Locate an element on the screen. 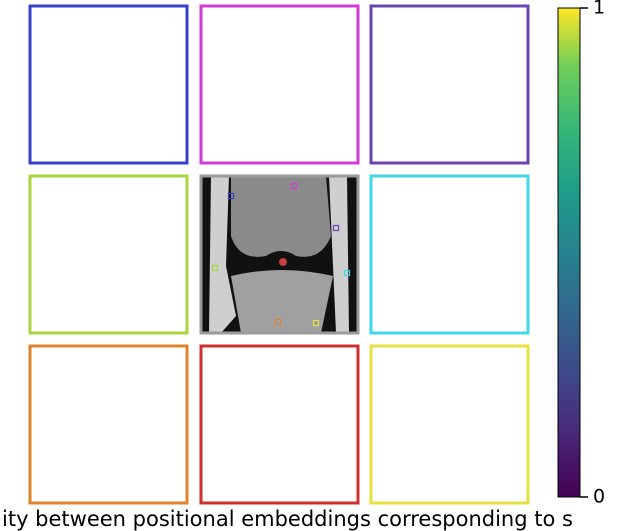  mri-femur is located at coordinates (281, 216).